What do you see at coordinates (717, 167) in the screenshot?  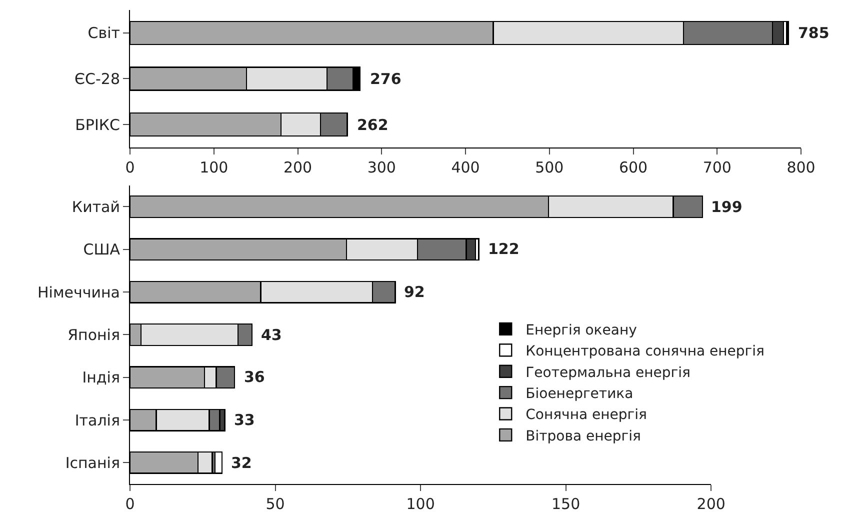 I see `x-tick-label: 700` at bounding box center [717, 167].